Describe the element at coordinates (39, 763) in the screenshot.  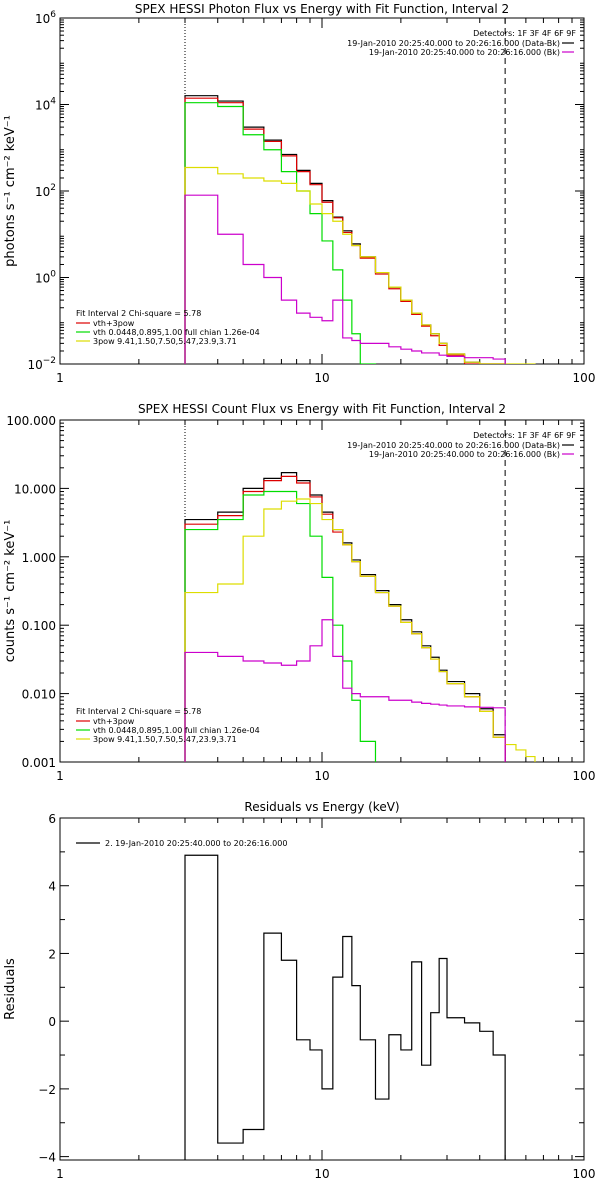
I see `y-tick-label: 0.001` at that location.